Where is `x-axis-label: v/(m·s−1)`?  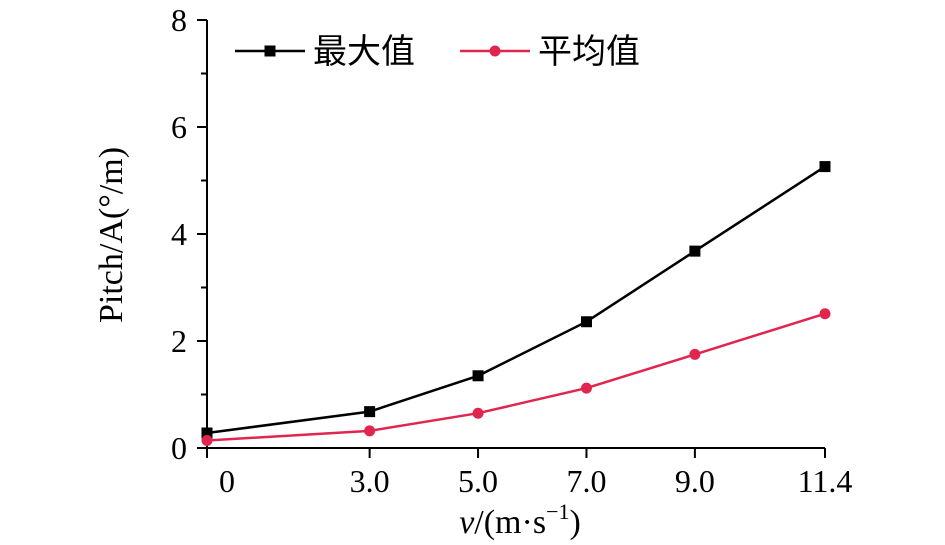 x-axis-label: v/(m·s−1) is located at coordinates (520, 520).